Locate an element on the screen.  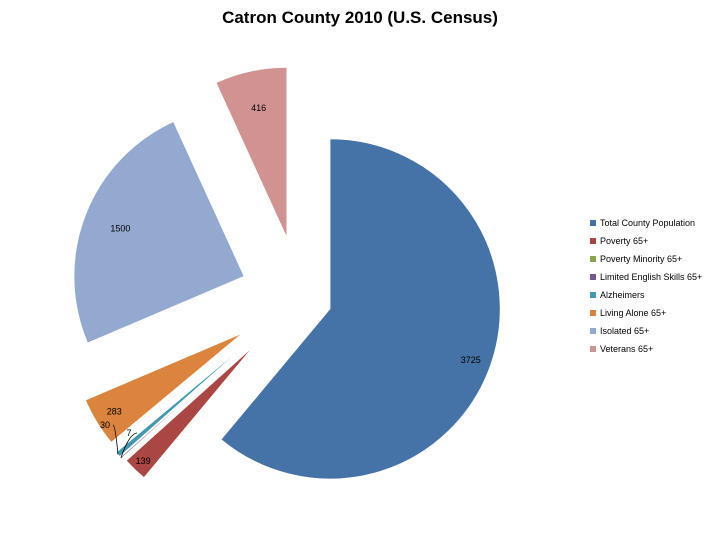
legend-item-total-county-population: Total County Population is located at coordinates (646, 223).